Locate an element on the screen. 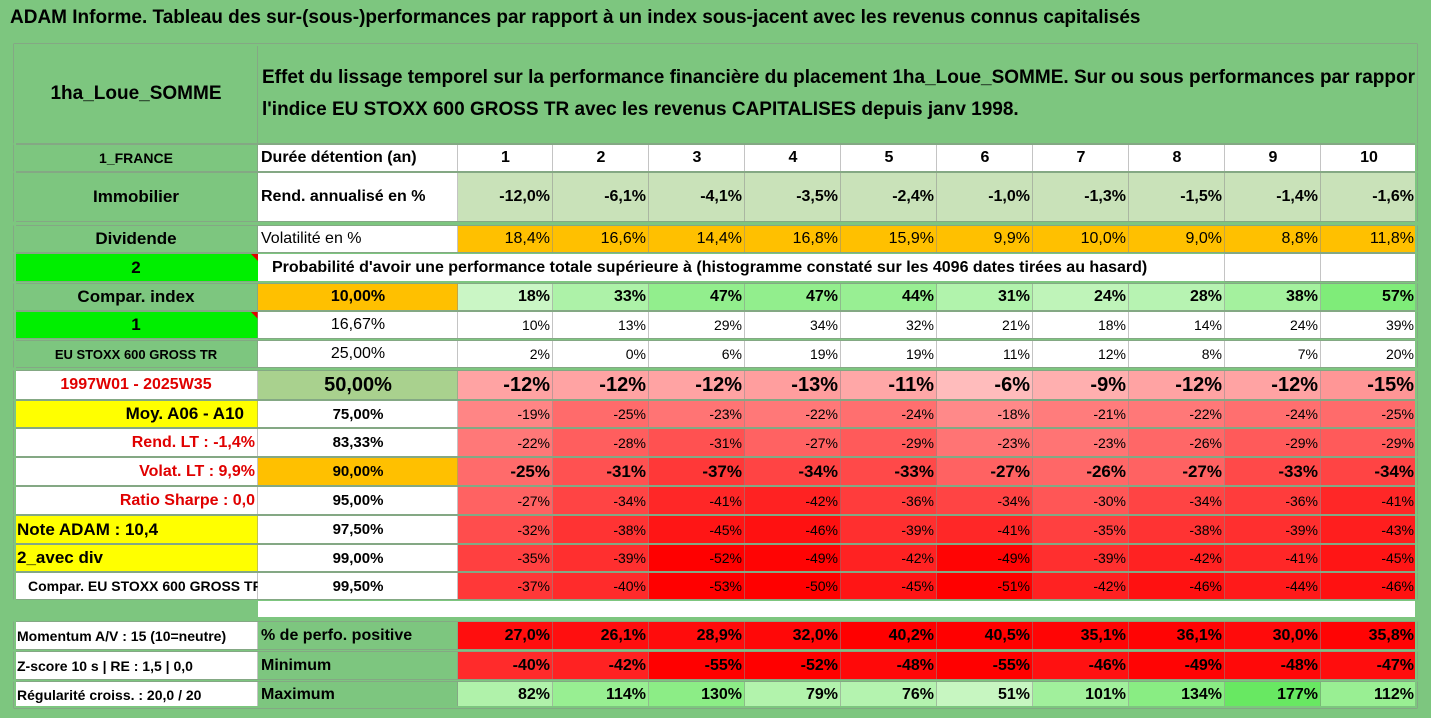 The image size is (1431, 718). year-header: 5 is located at coordinates (889, 158).